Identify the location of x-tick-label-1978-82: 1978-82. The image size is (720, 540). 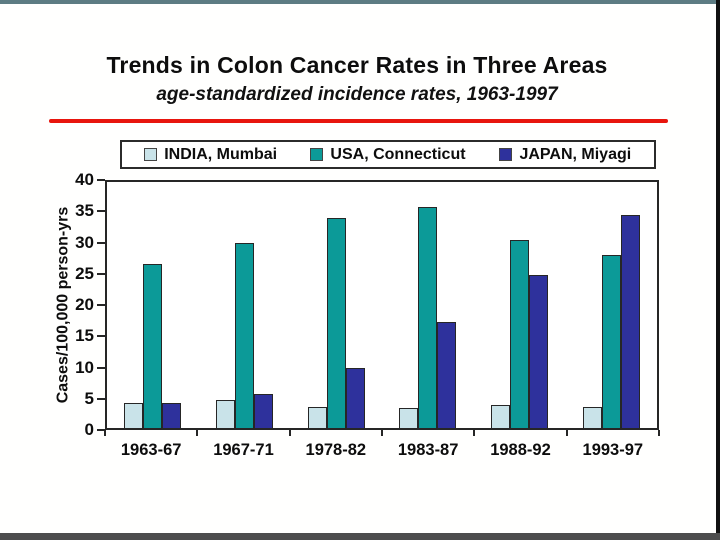
(336, 450).